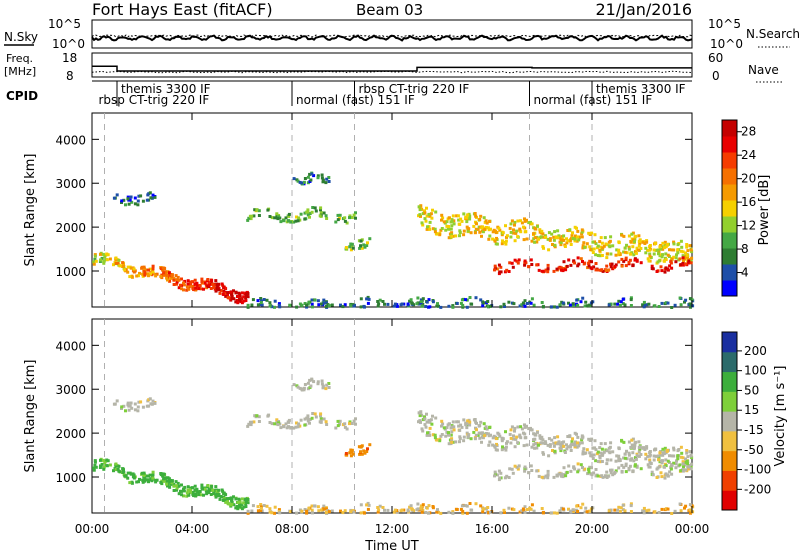  I want to click on cpid-segment-label: themis 3300 IF, so click(166, 89).